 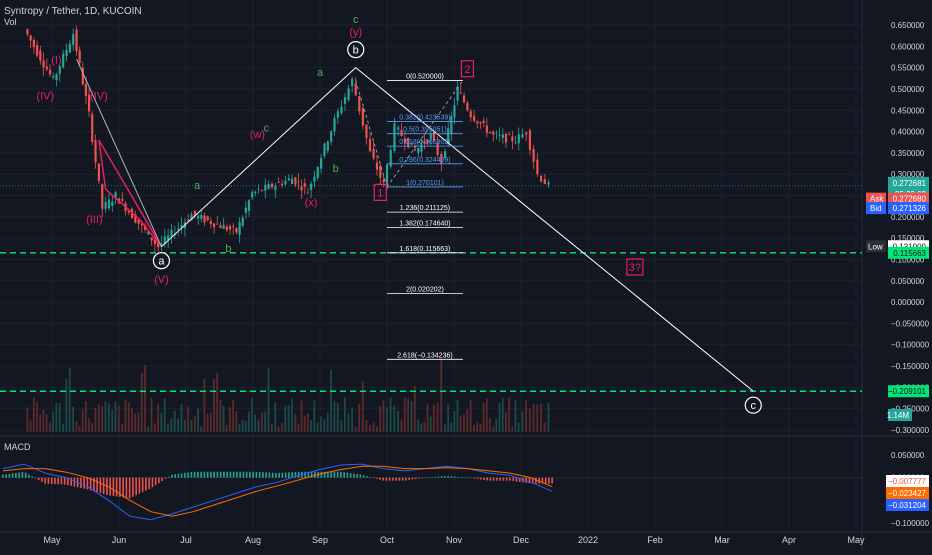 I want to click on boxed-wave, so click(x=635, y=267).